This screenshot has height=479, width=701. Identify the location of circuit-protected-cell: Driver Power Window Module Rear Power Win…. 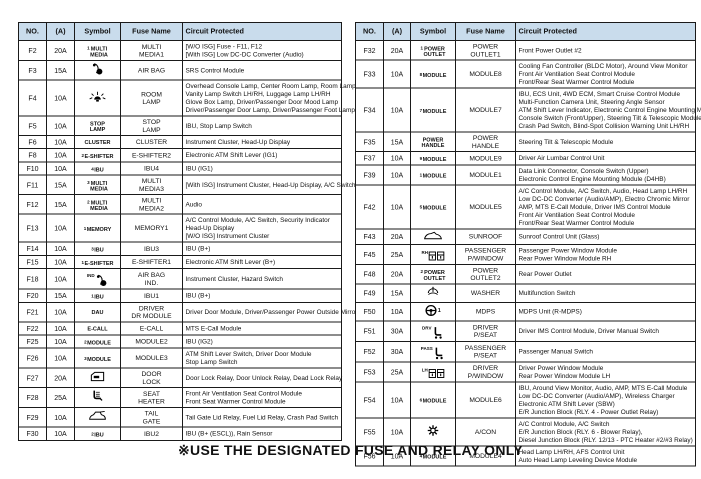
(605, 372).